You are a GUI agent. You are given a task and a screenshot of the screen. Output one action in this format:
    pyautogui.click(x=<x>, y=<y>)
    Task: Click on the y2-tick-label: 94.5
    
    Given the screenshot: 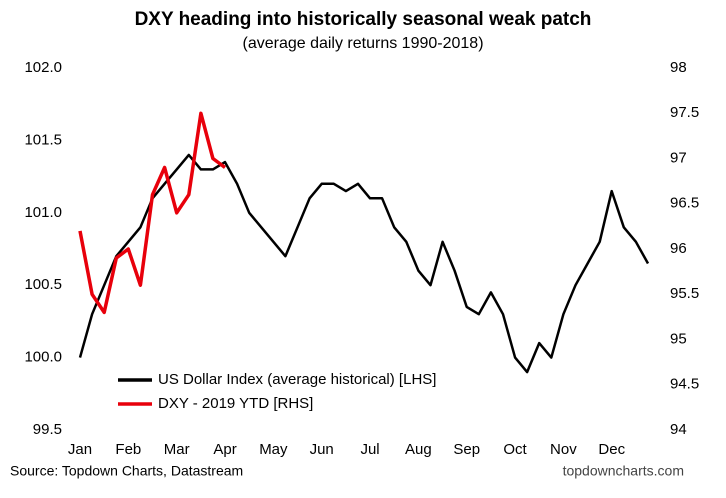 What is the action you would take?
    pyautogui.click(x=684, y=384)
    